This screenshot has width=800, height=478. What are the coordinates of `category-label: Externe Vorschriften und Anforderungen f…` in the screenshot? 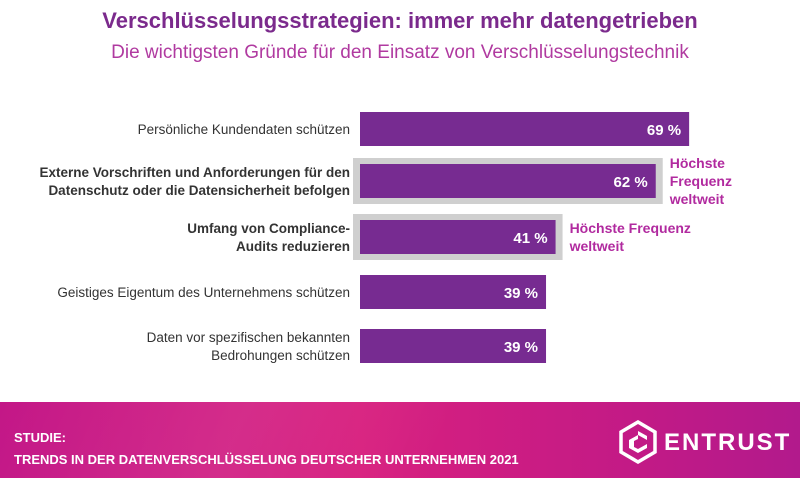 It's located at (194, 172).